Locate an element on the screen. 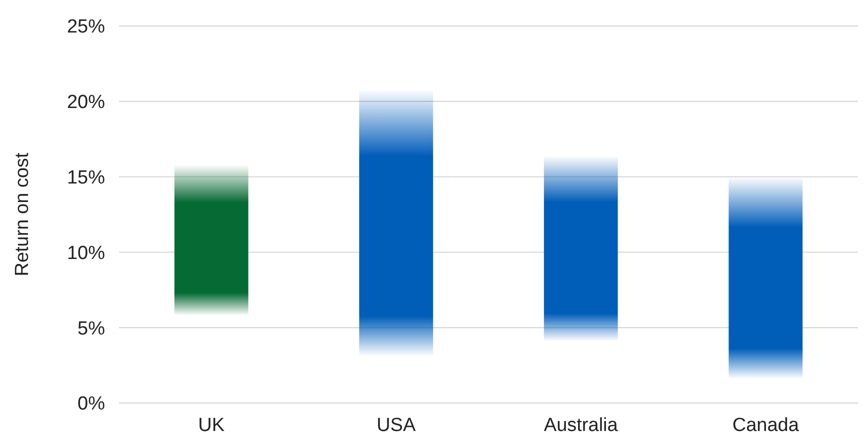 The height and width of the screenshot is (441, 866). y-tick-label: 10% is located at coordinates (86, 253).